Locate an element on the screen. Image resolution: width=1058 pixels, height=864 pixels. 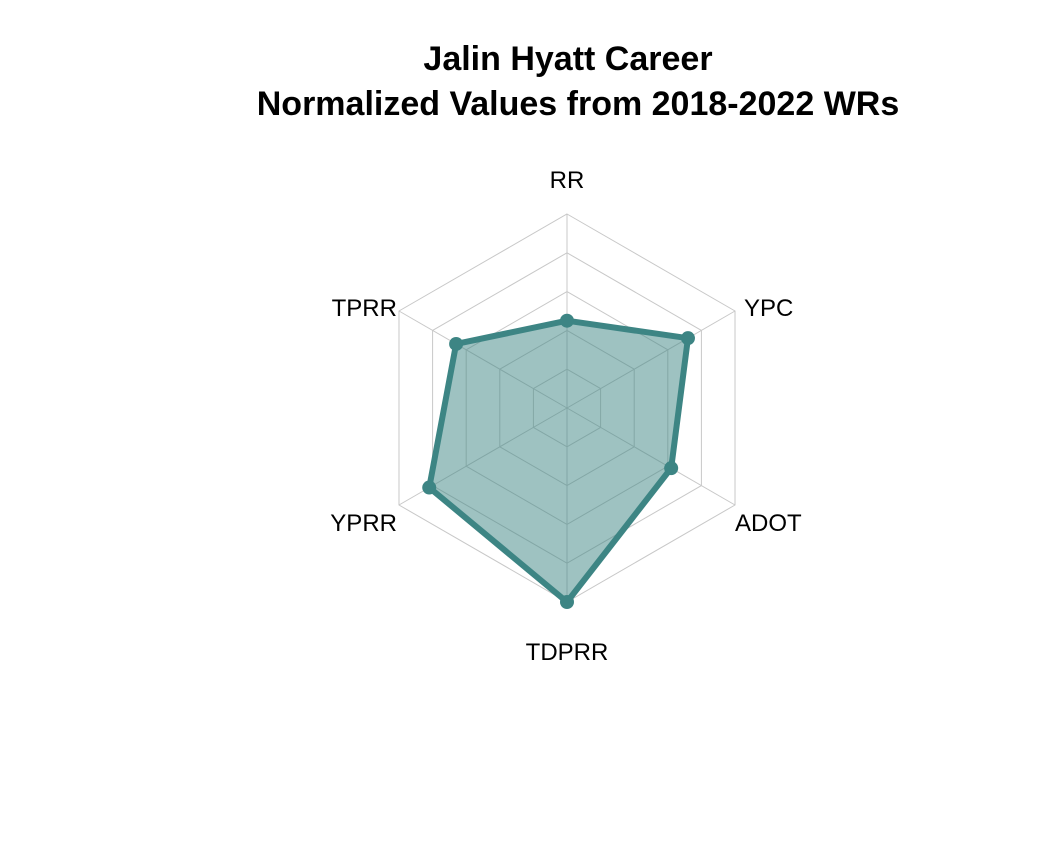
axis-label-yprr: YPRR is located at coordinates (363, 523).